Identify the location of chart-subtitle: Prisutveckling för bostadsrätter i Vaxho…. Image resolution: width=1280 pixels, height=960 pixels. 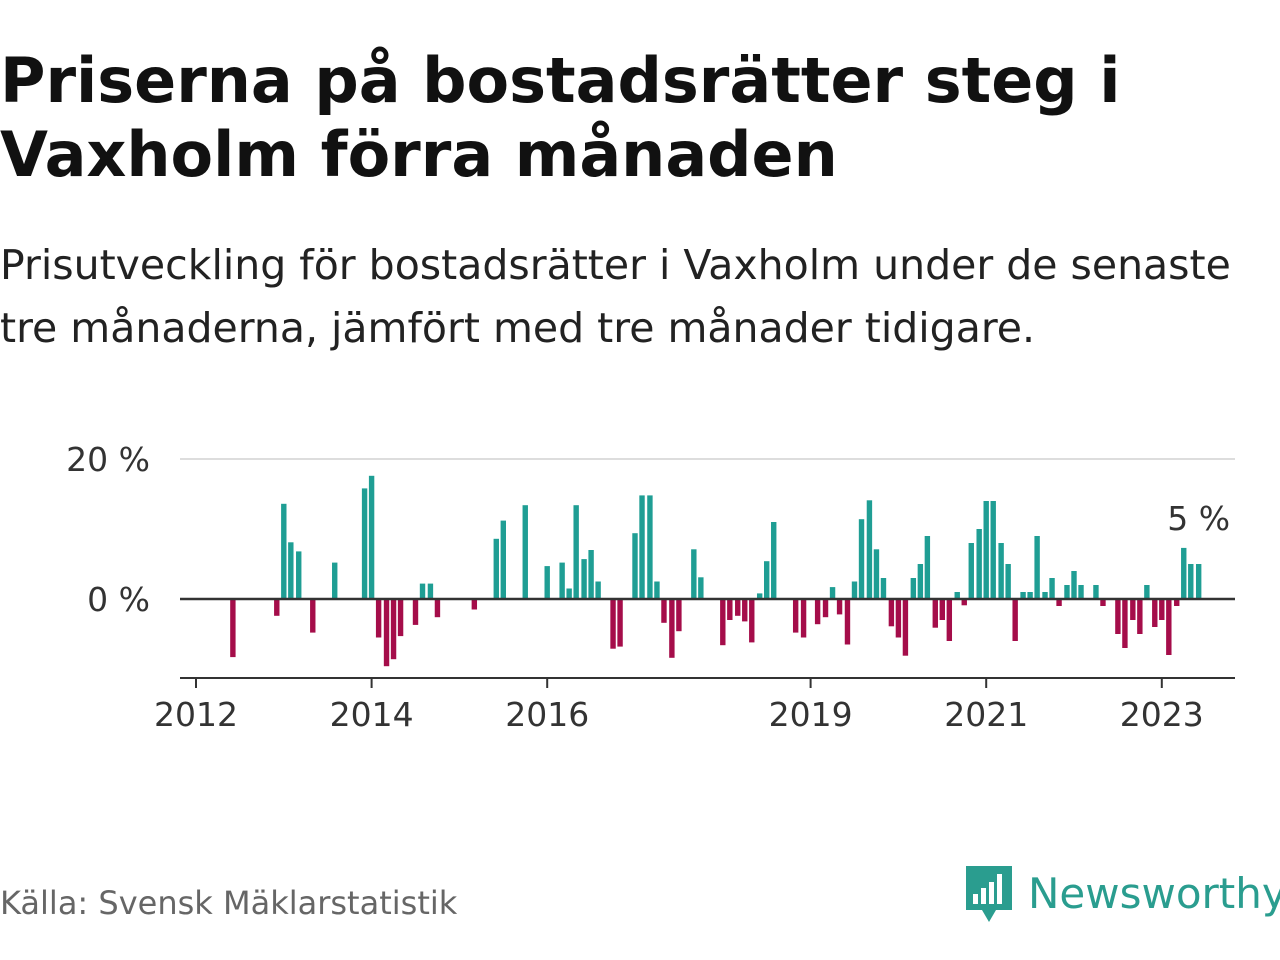
(615, 296).